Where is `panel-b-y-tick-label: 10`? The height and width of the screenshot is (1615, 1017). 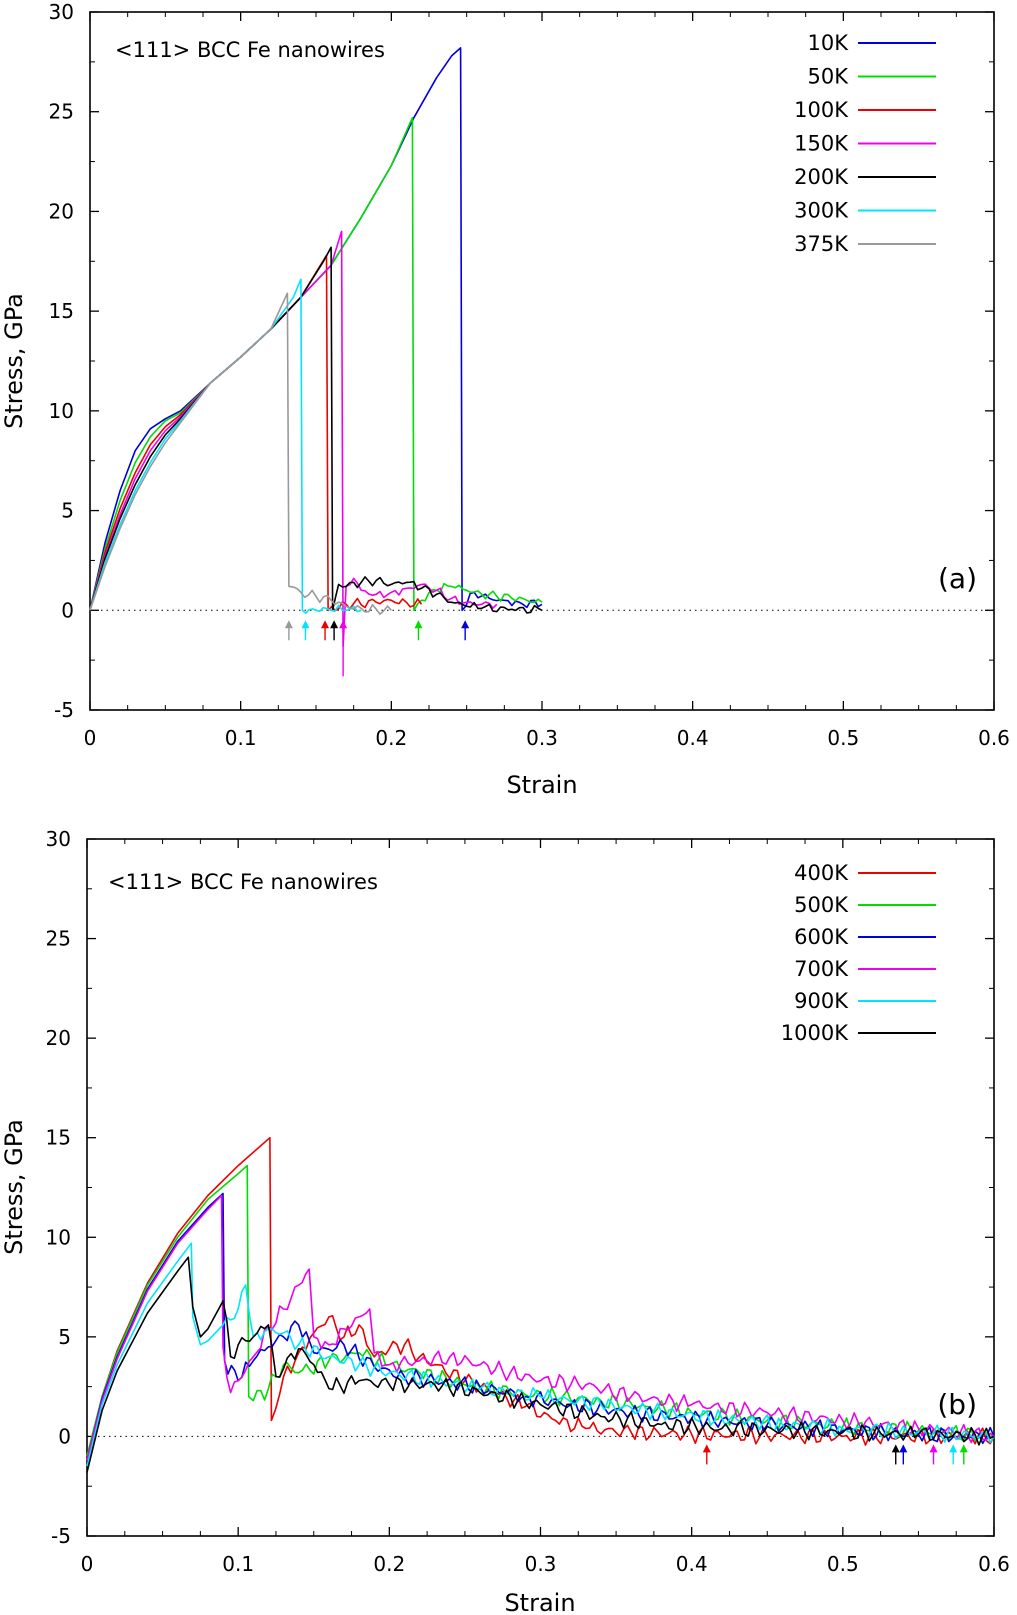
panel-b-y-tick-label: 10 is located at coordinates (58, 1237).